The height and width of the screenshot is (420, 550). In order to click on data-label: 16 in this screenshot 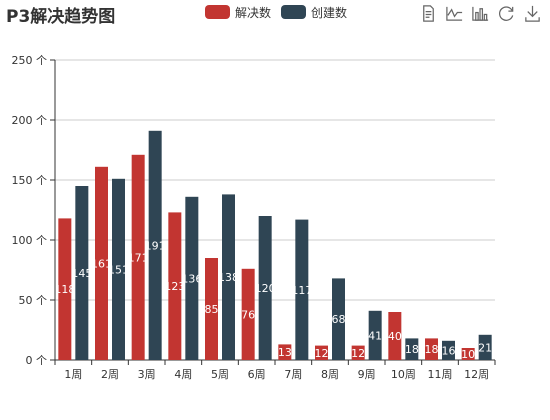, I will do `click(449, 350)`.